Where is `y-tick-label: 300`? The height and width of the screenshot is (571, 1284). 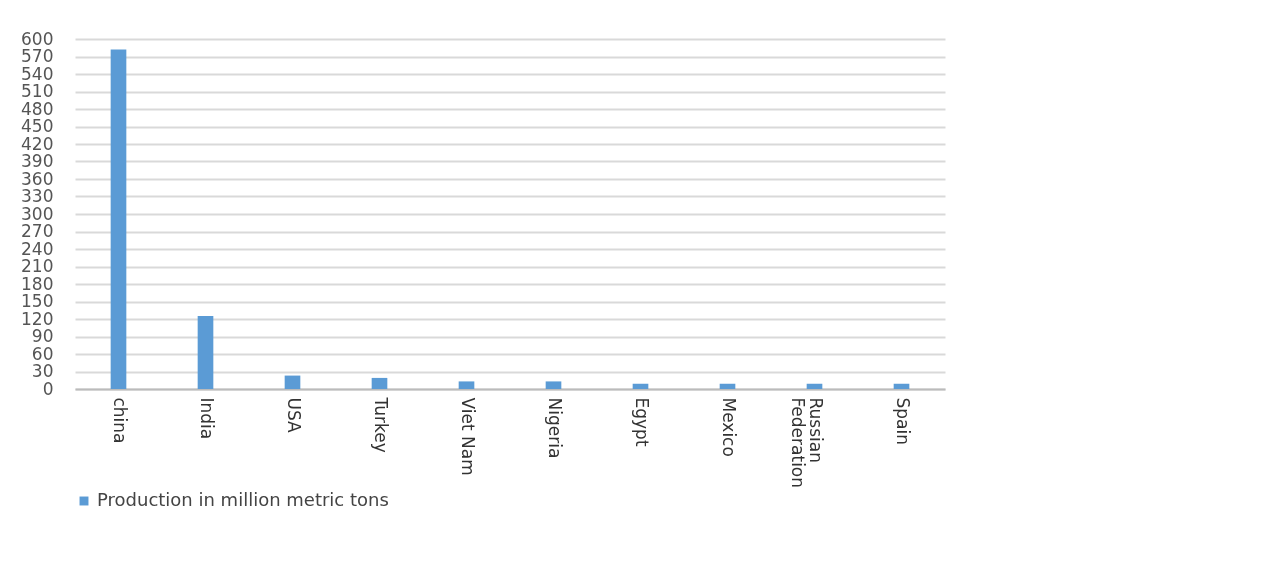 y-tick-label: 300 is located at coordinates (37, 213).